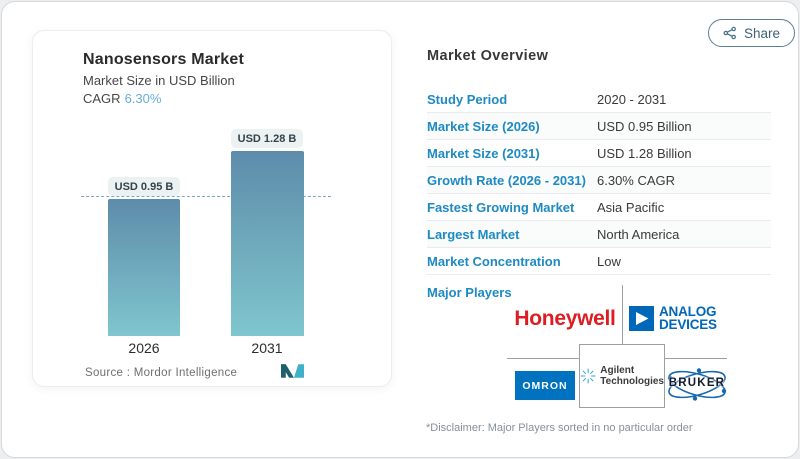  I want to click on agilent-logo: Agilent Technologies, so click(622, 376).